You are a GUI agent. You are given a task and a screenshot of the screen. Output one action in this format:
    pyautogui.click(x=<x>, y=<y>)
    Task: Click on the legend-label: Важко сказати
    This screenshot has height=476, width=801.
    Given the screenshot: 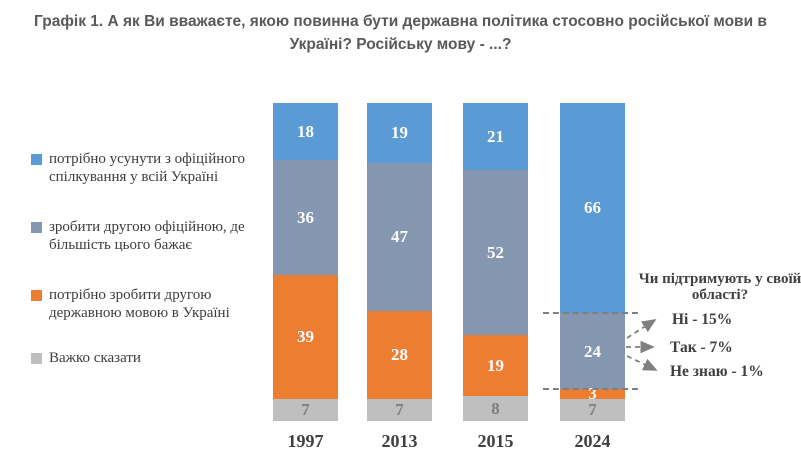 What is the action you would take?
    pyautogui.click(x=95, y=358)
    